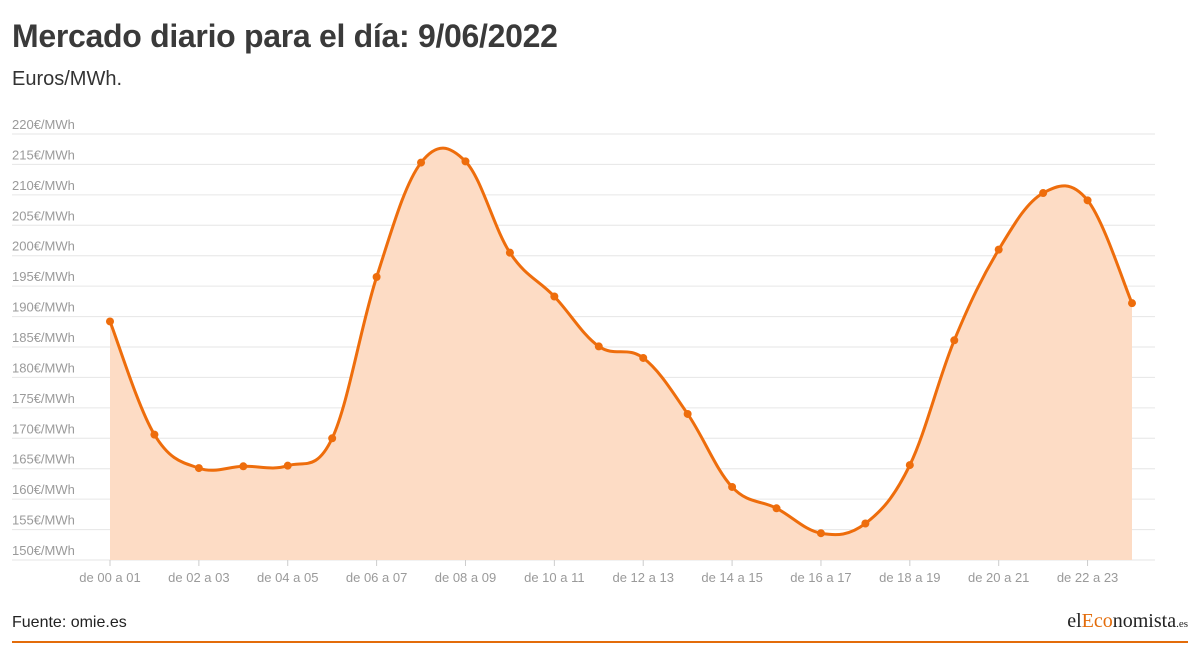  I want to click on y-tick-label: 150€/MWh, so click(43, 550).